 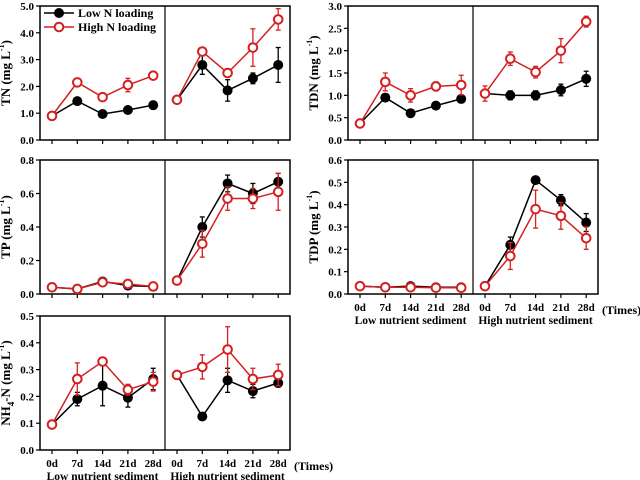 I want to click on y-label-text: TN (mg L, so click(x=6, y=78).